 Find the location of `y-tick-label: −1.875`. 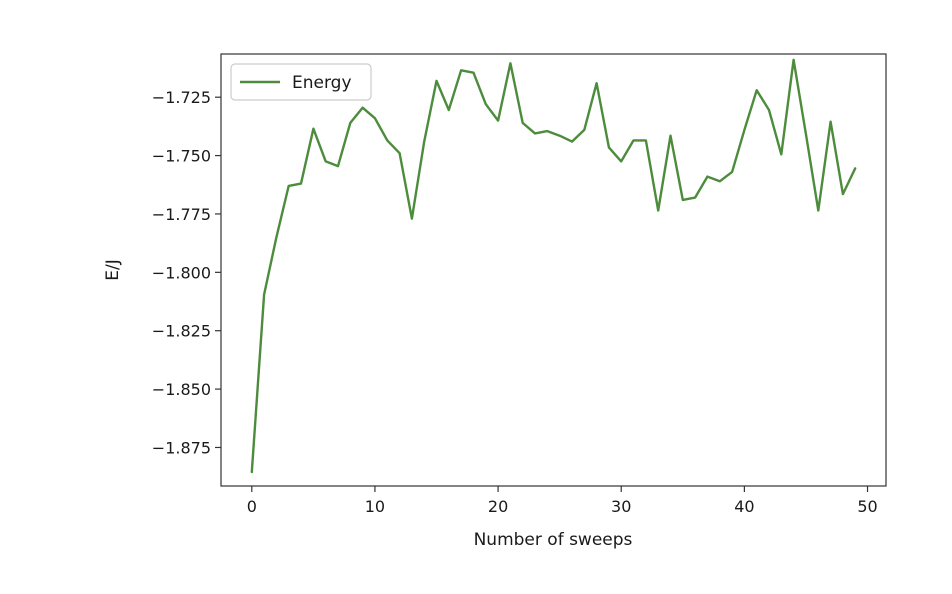

y-tick-label: −1.875 is located at coordinates (181, 447).